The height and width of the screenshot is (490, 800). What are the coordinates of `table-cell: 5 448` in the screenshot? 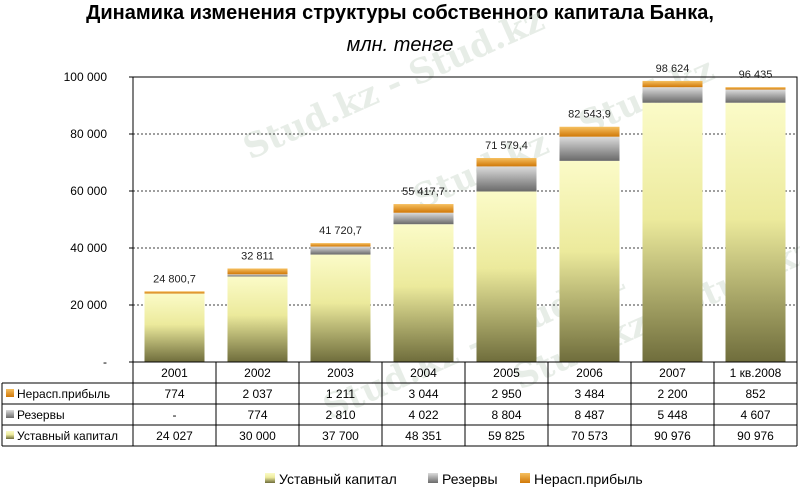 It's located at (672, 415).